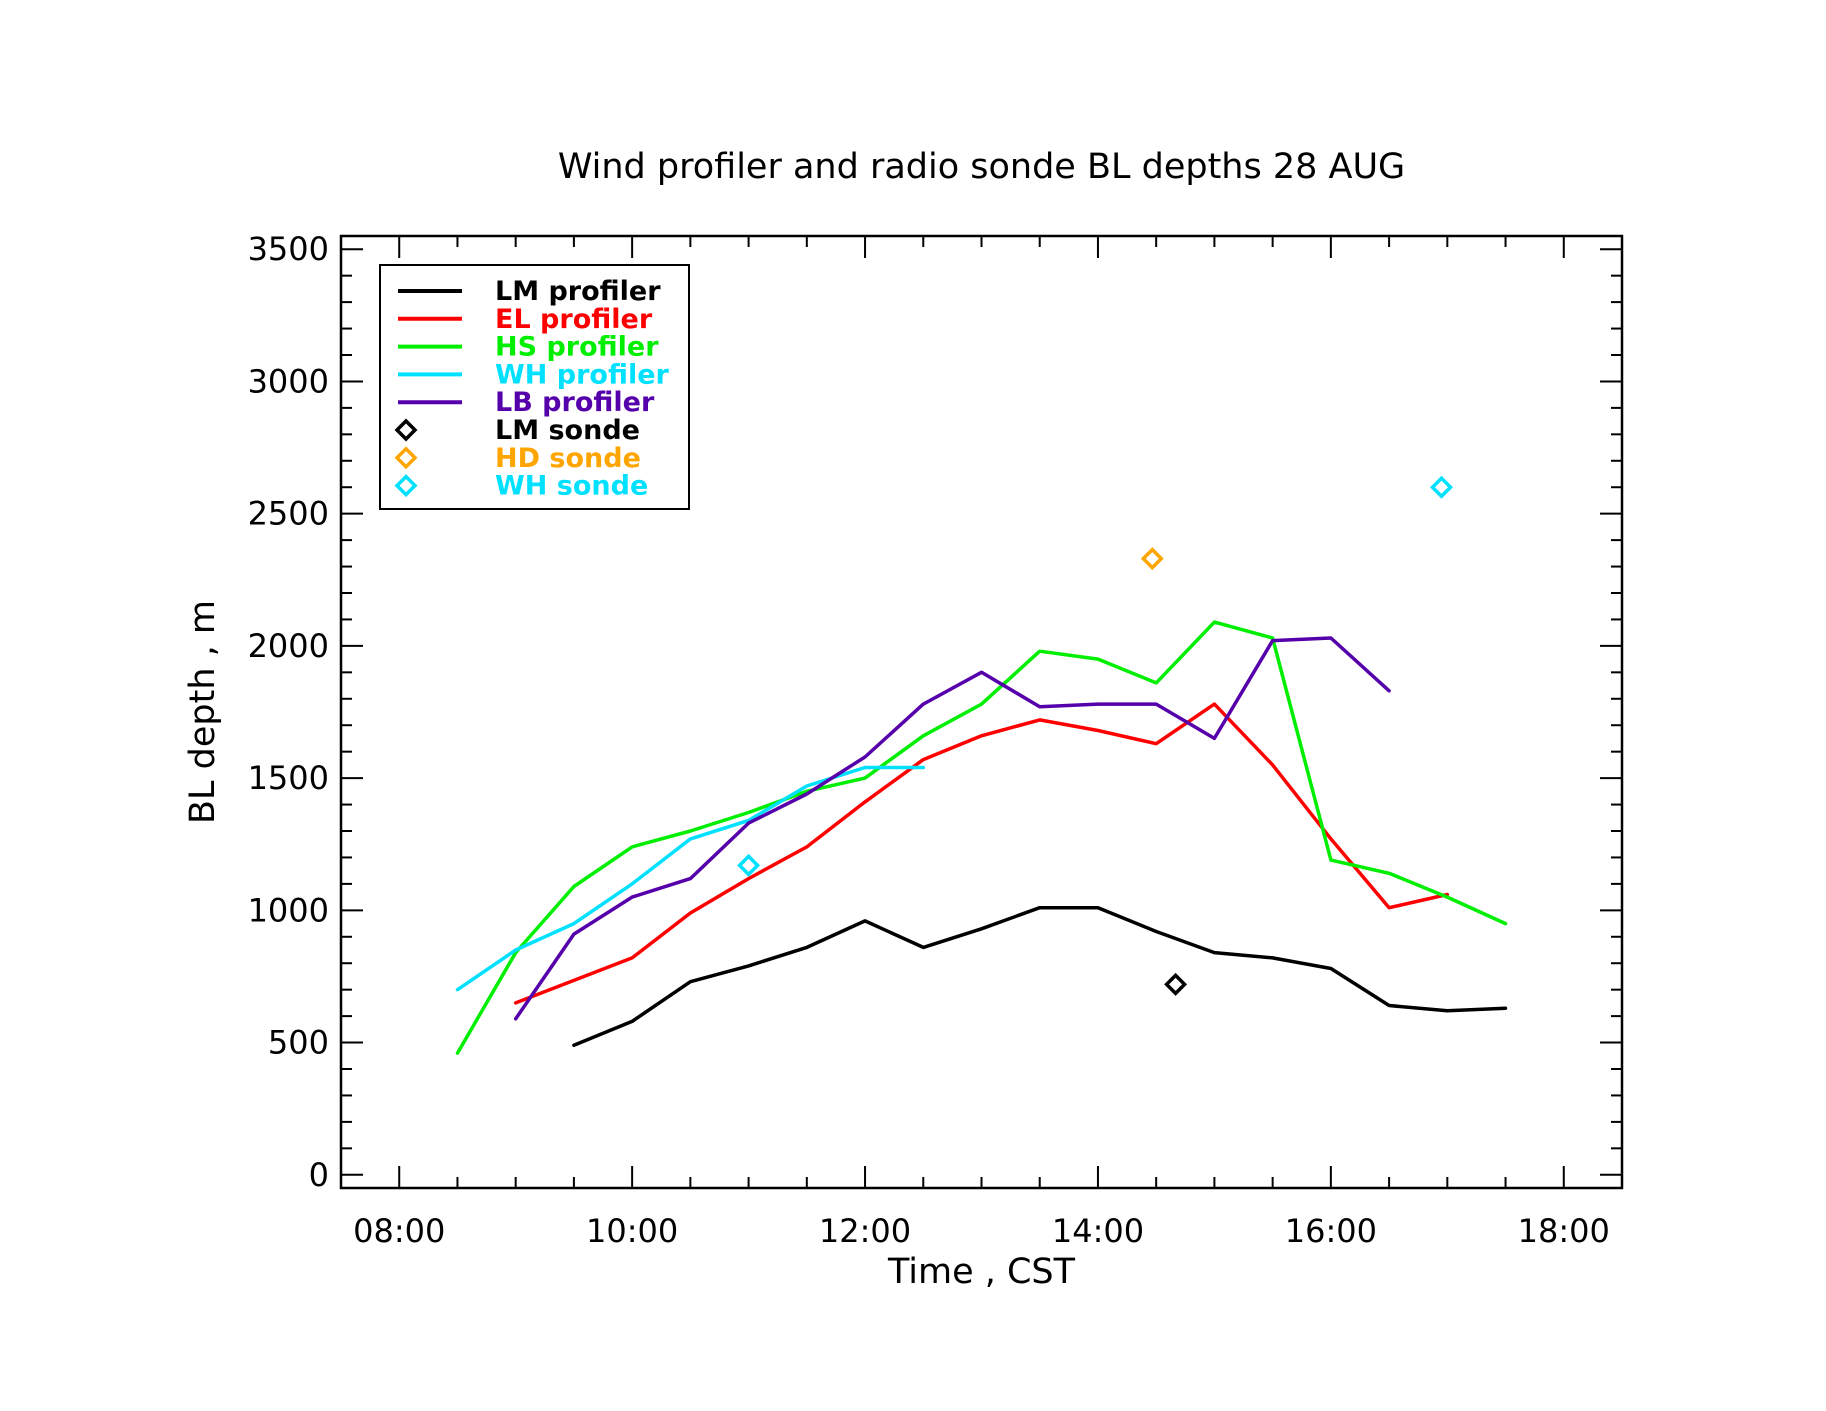 This screenshot has height=1411, width=1826. What do you see at coordinates (298, 1043) in the screenshot?
I see `y-tick-label: 500` at bounding box center [298, 1043].